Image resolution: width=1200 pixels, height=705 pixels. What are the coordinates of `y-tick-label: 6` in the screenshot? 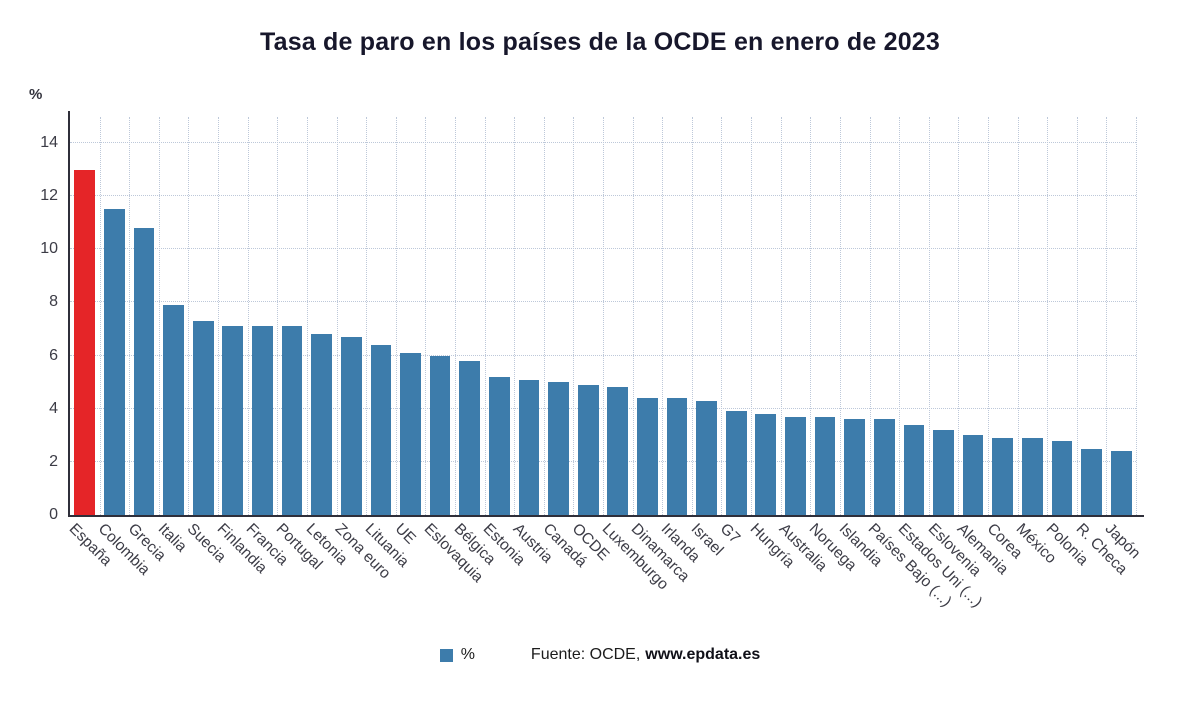 It's located at (53, 355).